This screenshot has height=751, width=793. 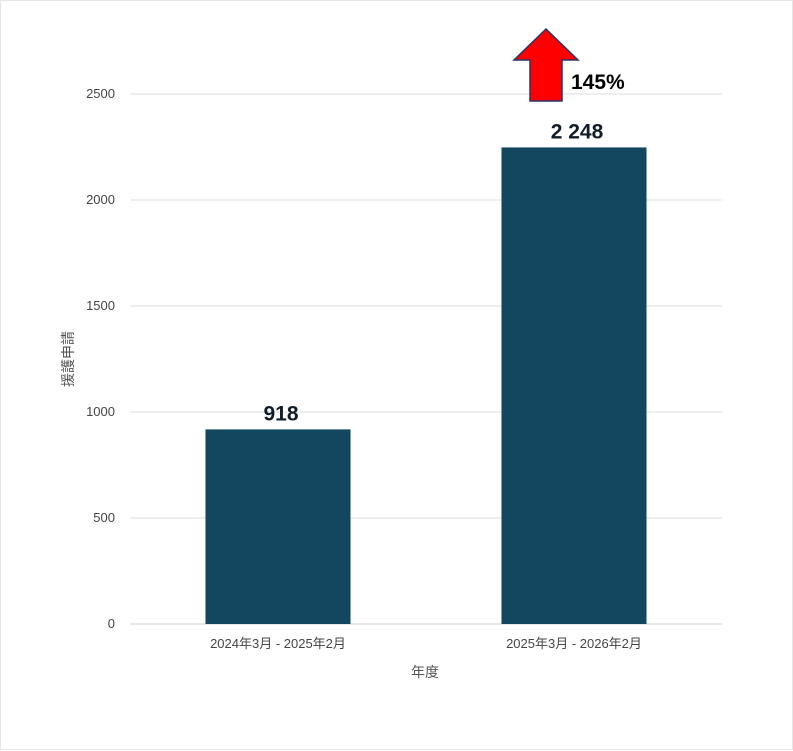 What do you see at coordinates (546, 64) in the screenshot?
I see `up-arrow-icon` at bounding box center [546, 64].